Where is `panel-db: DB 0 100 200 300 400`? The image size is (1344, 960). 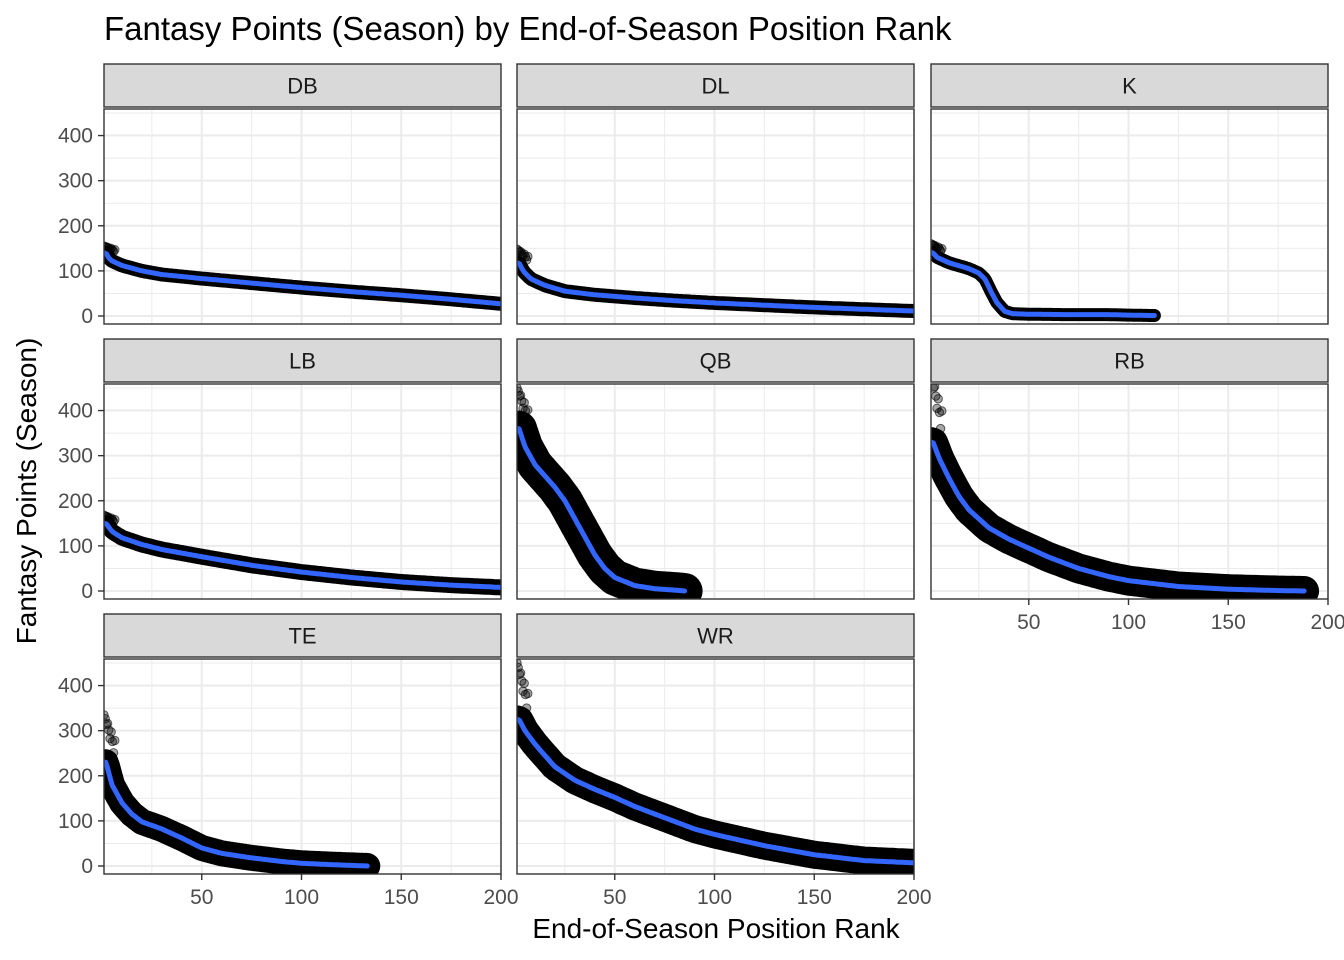 panel-db: DB 0 100 200 300 400 is located at coordinates (280, 195).